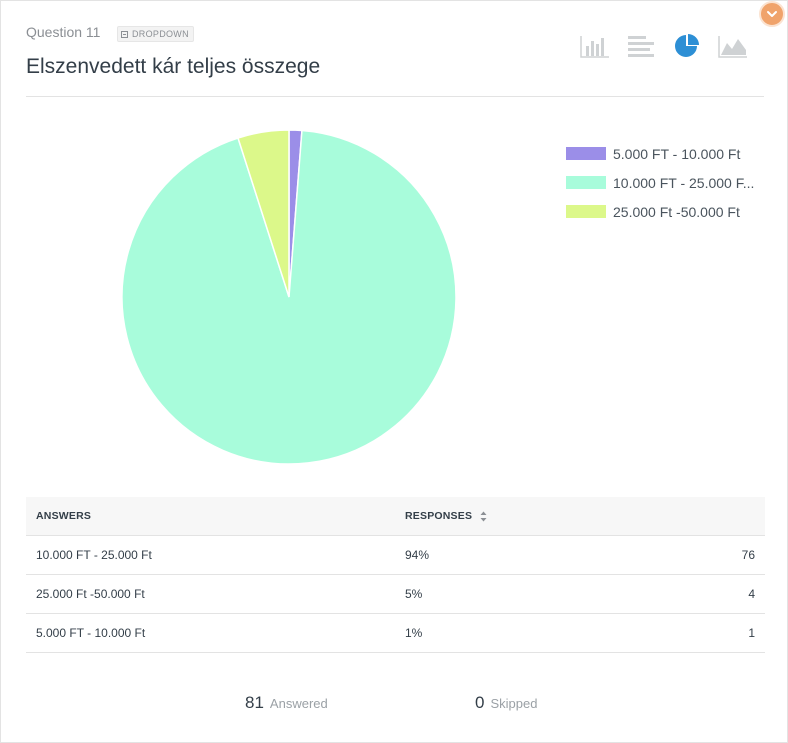 This screenshot has height=743, width=788. I want to click on answered-summary: 81 Answered, so click(286, 703).